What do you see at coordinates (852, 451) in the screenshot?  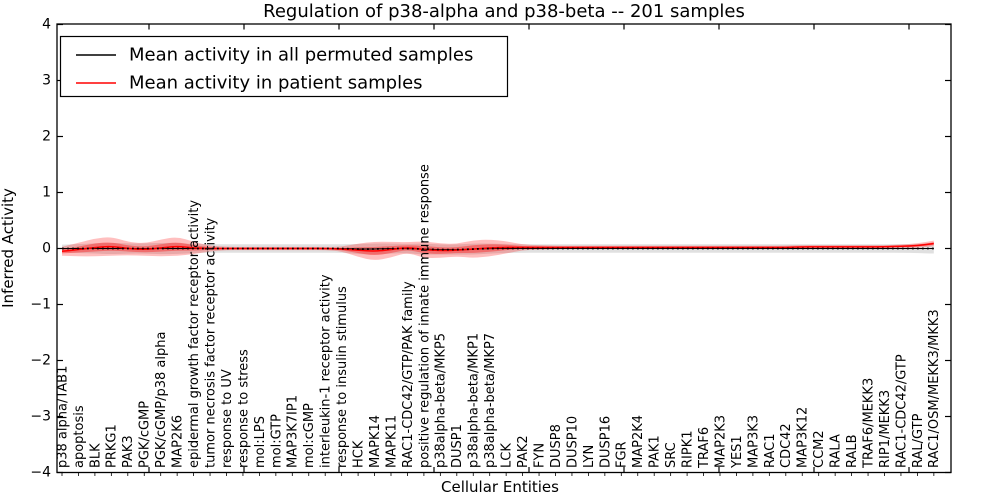 I see `entity-label: RALB` at bounding box center [852, 451].